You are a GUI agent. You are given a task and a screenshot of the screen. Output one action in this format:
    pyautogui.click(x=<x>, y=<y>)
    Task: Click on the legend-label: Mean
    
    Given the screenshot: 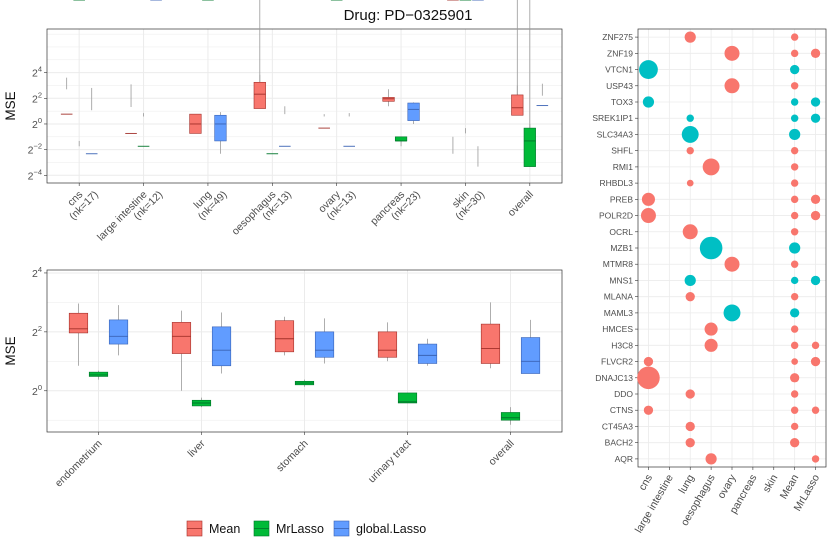 What is the action you would take?
    pyautogui.click(x=224, y=529)
    